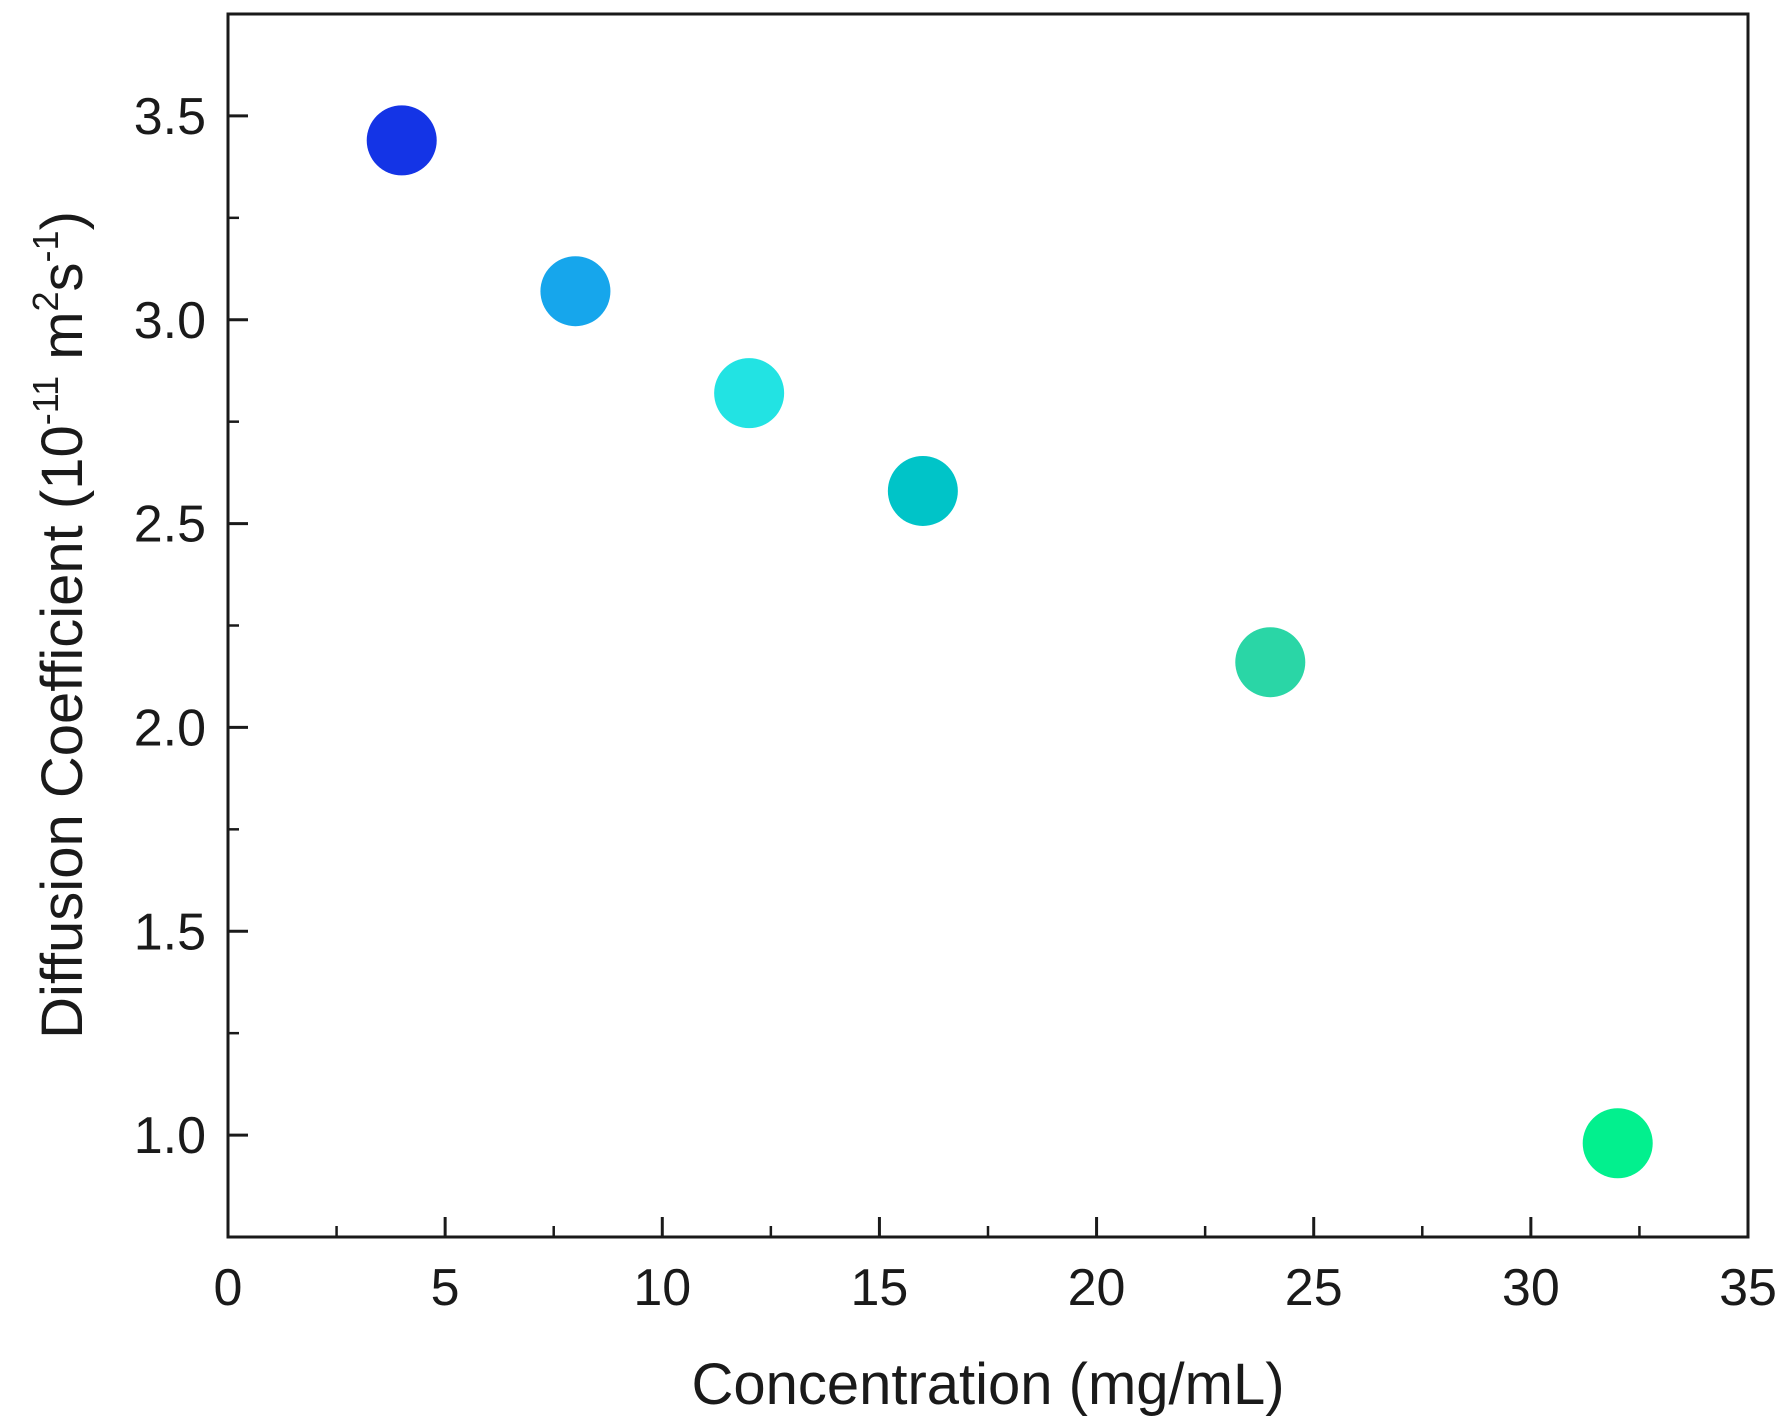 The height and width of the screenshot is (1423, 1781). I want to click on y-tick-label: 3.0, so click(170, 321).